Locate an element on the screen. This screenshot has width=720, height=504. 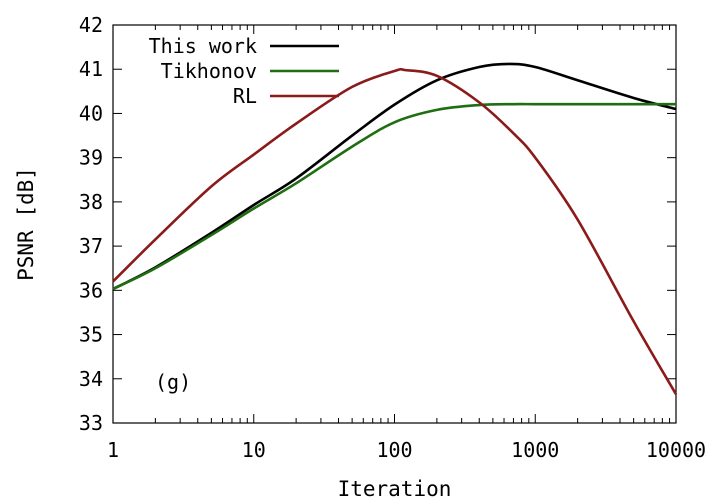
y-tick-label: 40 is located at coordinates (91, 113).